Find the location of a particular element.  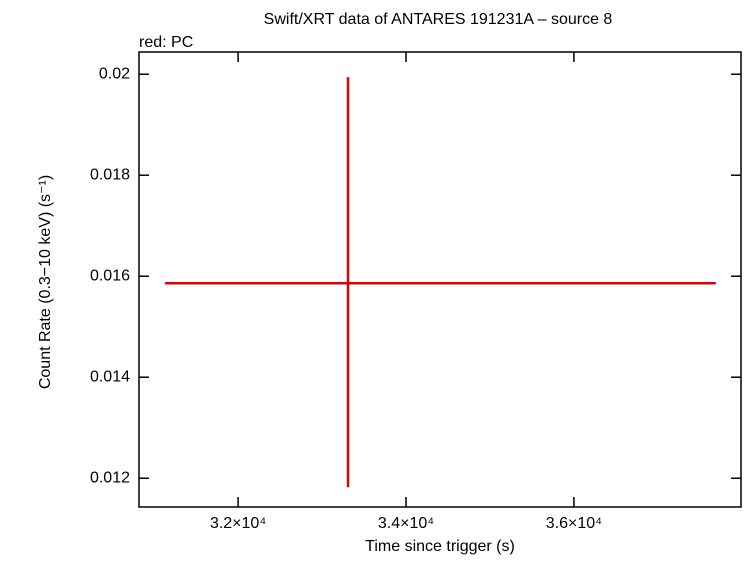

x-axis-label: Time since trigger (s) is located at coordinates (440, 546).